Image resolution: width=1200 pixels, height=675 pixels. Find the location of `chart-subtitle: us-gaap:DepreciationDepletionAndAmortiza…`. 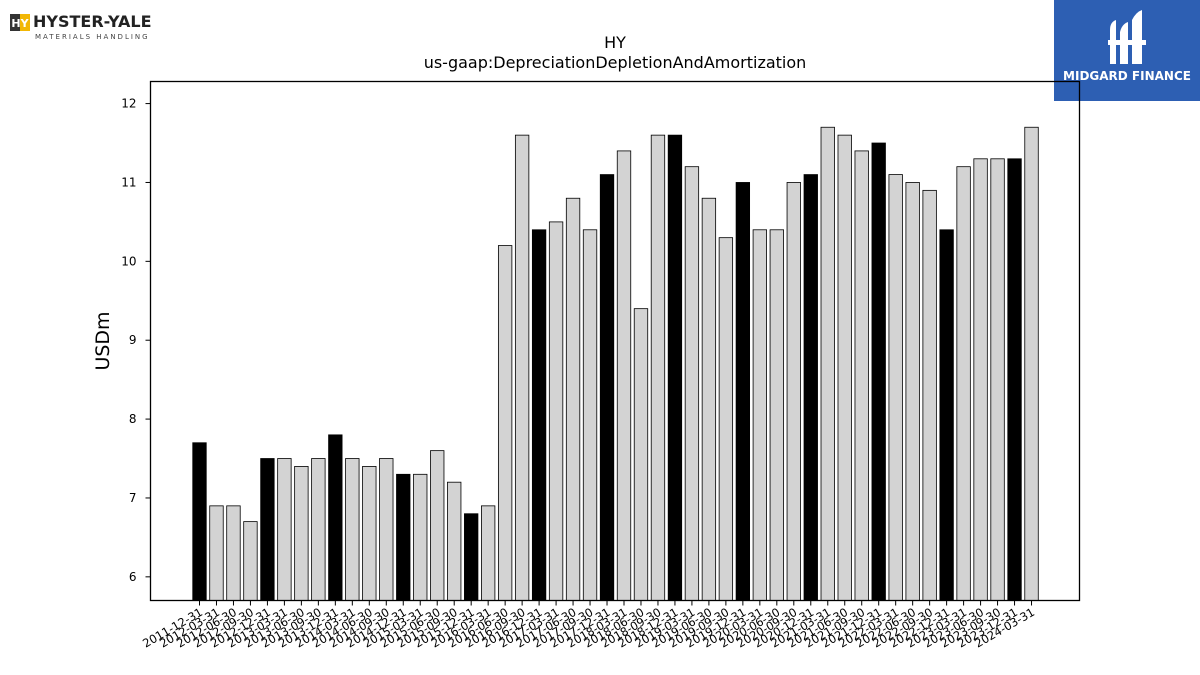

chart-subtitle: us-gaap:DepreciationDepletionAndAmortiza… is located at coordinates (615, 62).